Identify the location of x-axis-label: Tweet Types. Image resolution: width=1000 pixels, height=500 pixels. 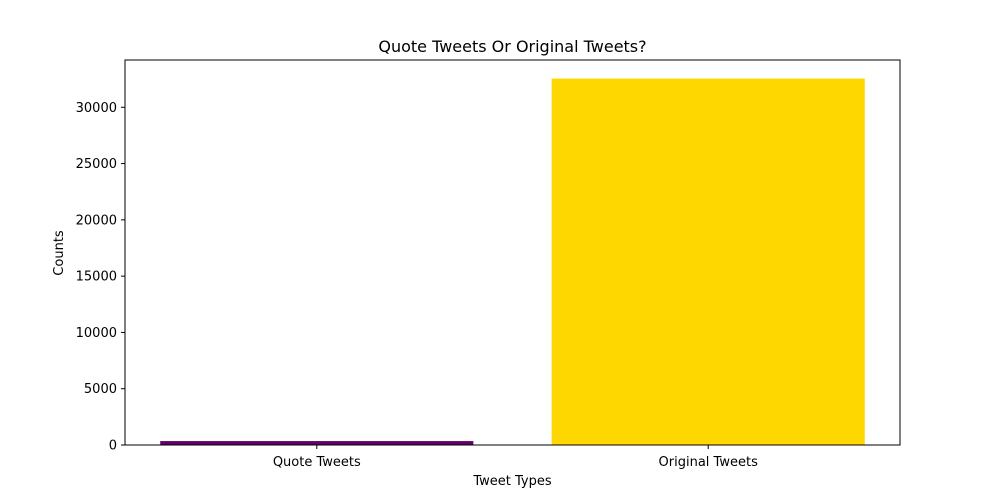
(512, 481).